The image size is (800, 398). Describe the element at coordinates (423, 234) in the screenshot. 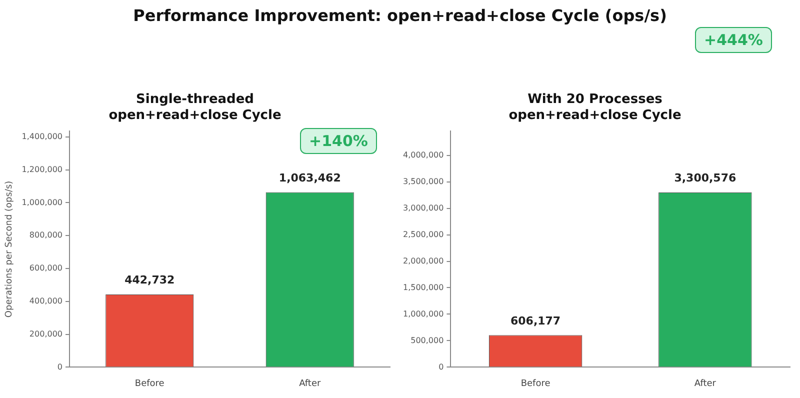

I see `y-tick-label: 2,500,000` at that location.